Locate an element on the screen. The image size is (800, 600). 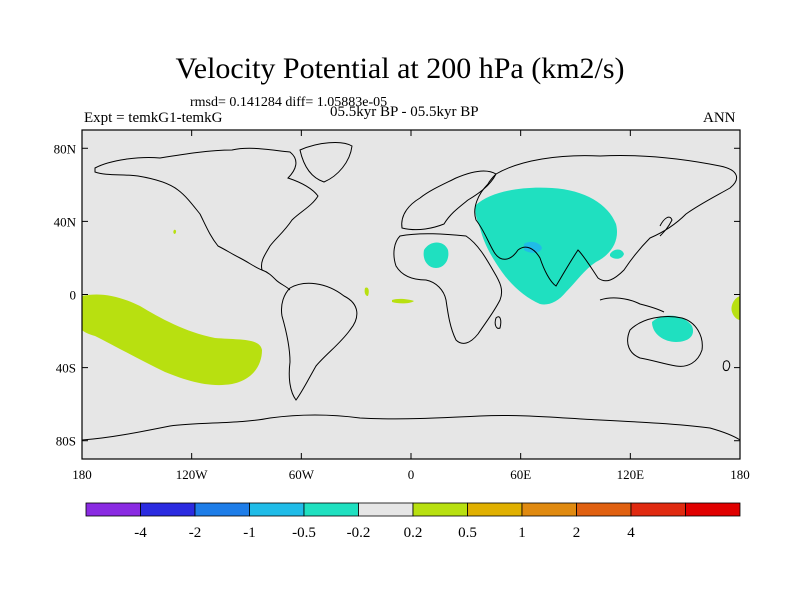
anomaly-region-se-asia is located at coordinates (617, 254).